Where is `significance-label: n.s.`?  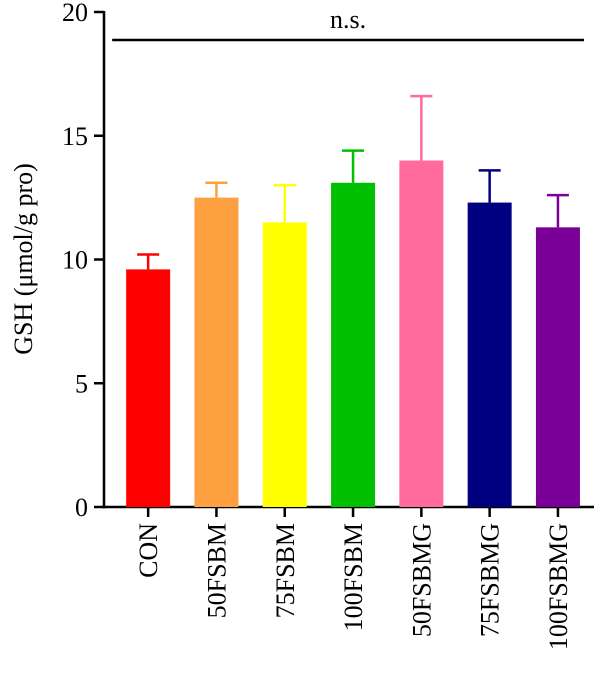 significance-label: n.s. is located at coordinates (348, 19).